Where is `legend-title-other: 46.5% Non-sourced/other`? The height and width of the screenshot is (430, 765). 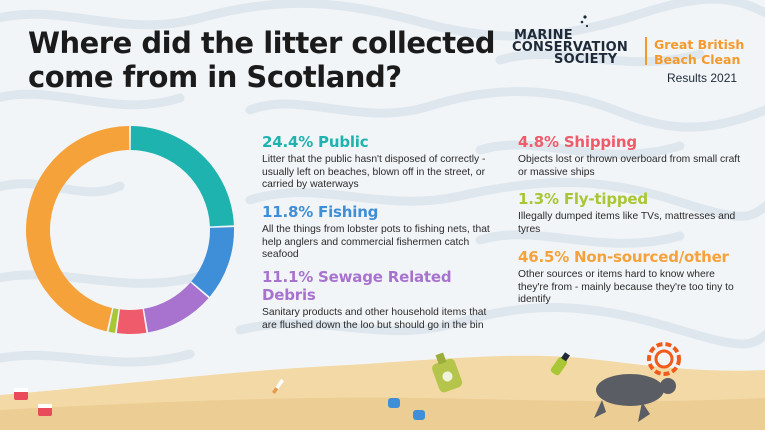 legend-title-other: 46.5% Non-sourced/other is located at coordinates (623, 257).